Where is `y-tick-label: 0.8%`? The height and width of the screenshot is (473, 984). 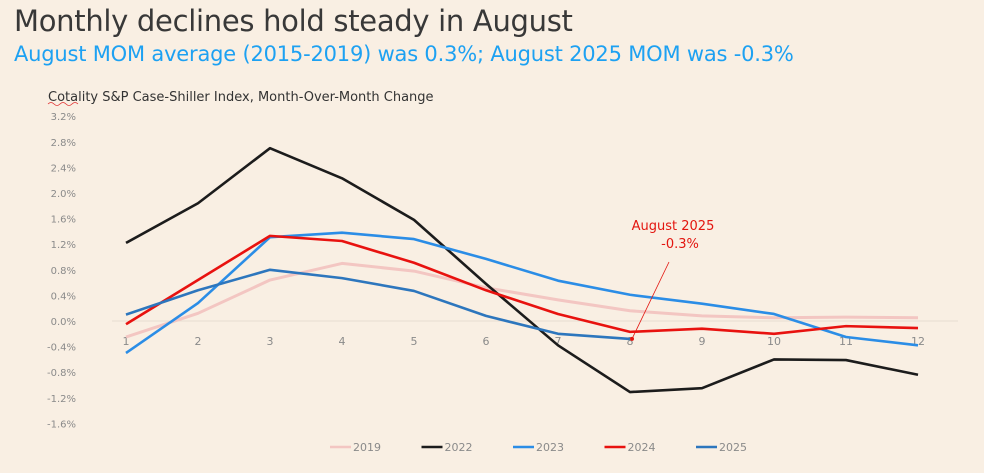
y-tick-label: 0.8% is located at coordinates (63, 271).